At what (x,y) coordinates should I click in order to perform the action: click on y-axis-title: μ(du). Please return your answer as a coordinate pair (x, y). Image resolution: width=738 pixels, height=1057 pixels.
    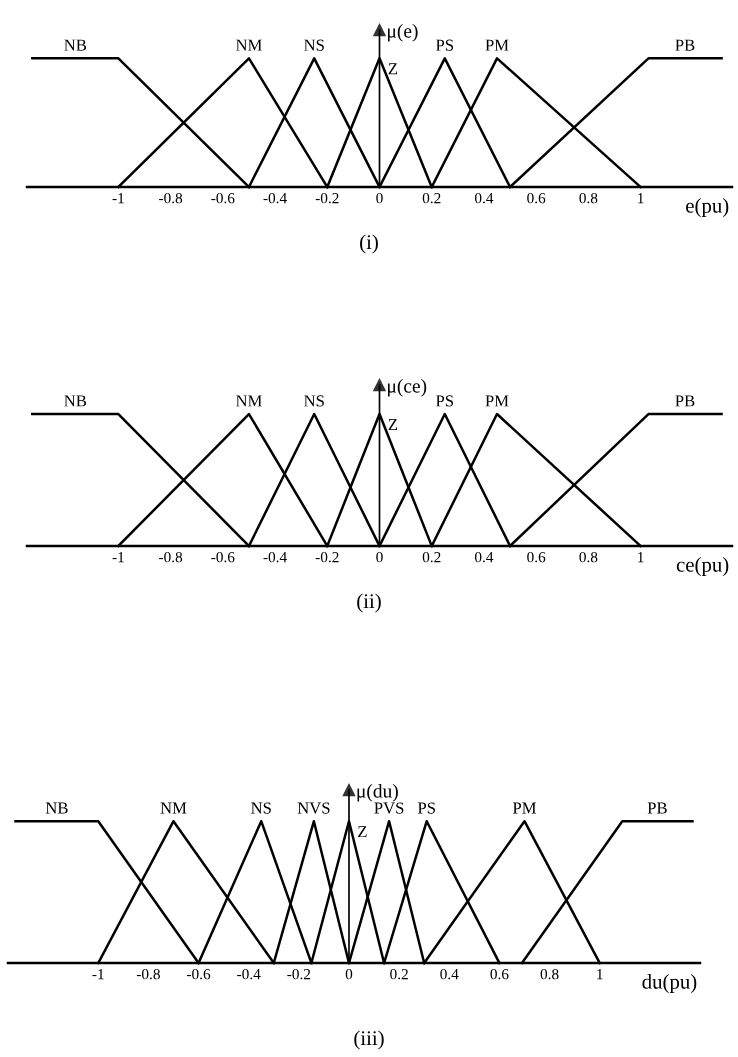
    Looking at the image, I should click on (377, 792).